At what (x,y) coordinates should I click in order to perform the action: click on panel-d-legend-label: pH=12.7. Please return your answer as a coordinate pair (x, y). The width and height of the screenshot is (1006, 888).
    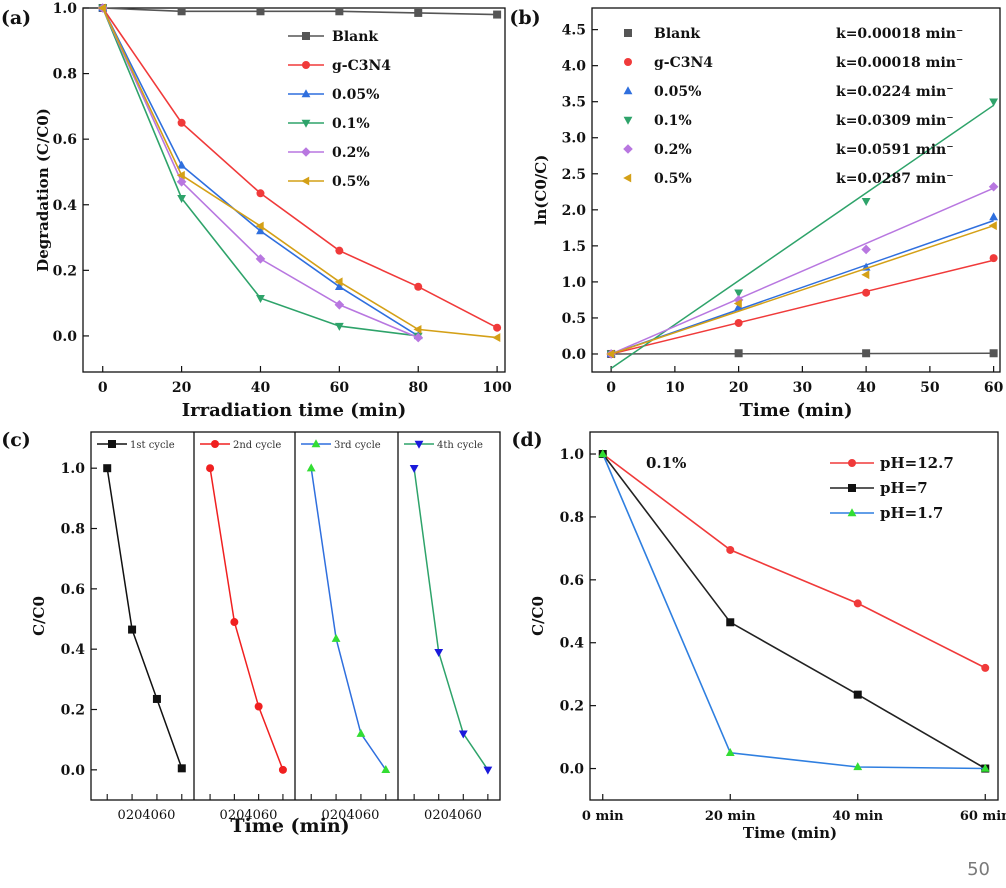
    Looking at the image, I should click on (917, 463).